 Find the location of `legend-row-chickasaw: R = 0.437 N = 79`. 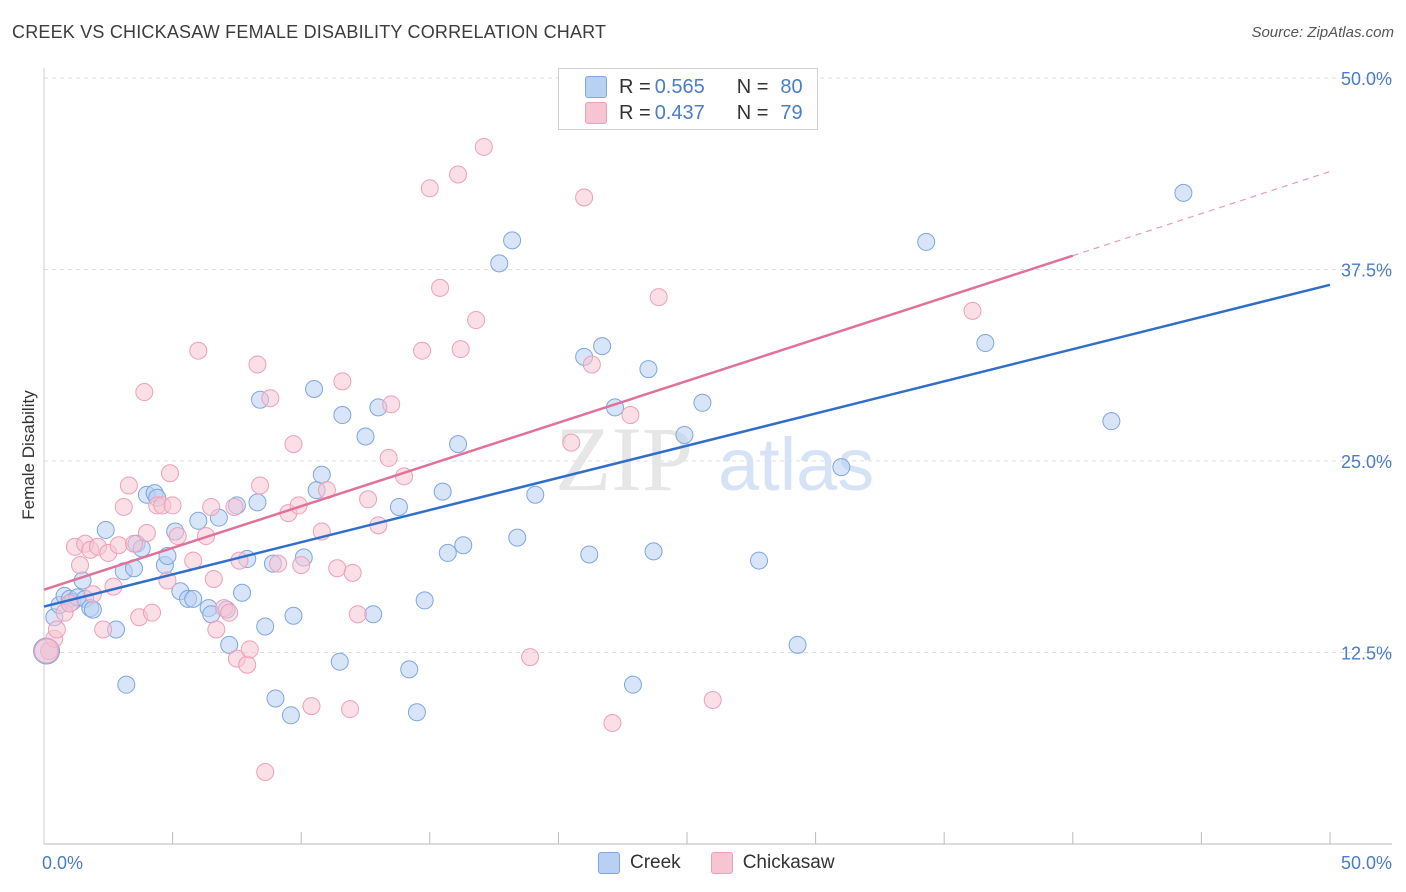

legend-row-chickasaw: R = 0.437 N = 79 is located at coordinates (694, 113).